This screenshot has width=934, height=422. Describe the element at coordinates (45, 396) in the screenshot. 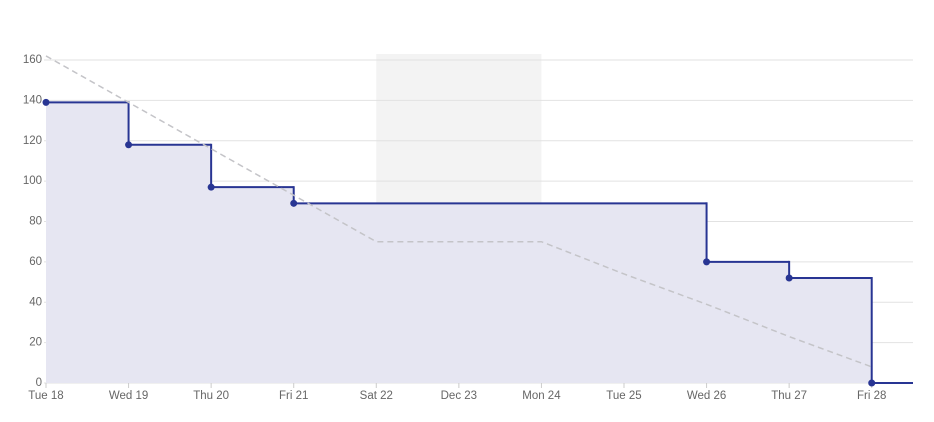

I see `x-tick-label: Tue 18` at that location.